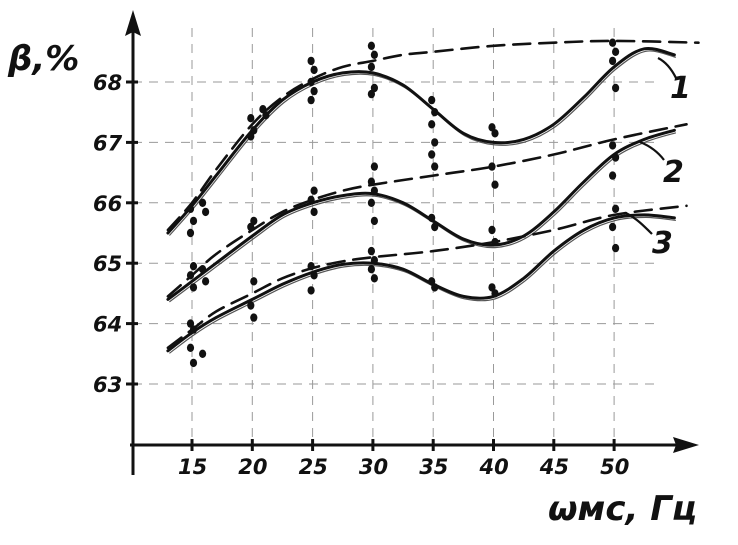 The width and height of the screenshot is (738, 545). I want to click on curve-1-leader, so click(667, 68).